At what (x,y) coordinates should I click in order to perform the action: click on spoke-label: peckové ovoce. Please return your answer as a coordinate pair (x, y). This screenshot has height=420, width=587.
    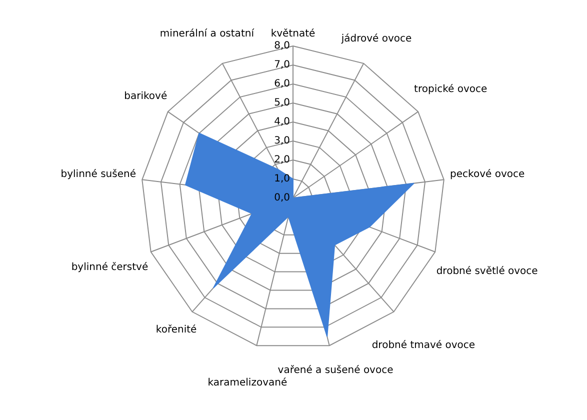
    Looking at the image, I should click on (487, 174).